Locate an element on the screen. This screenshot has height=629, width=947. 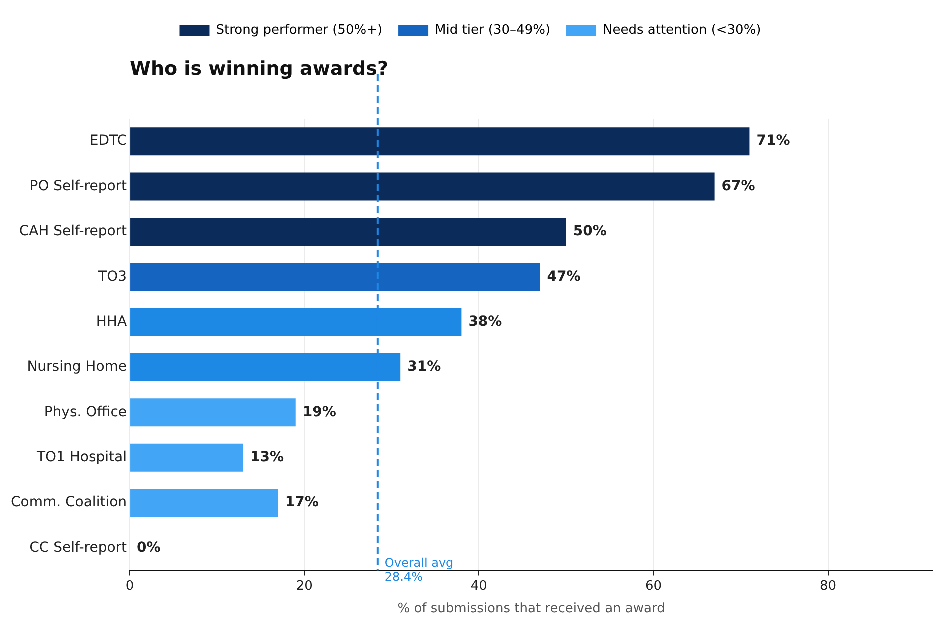
y-tick-label: HHA is located at coordinates (112, 322).